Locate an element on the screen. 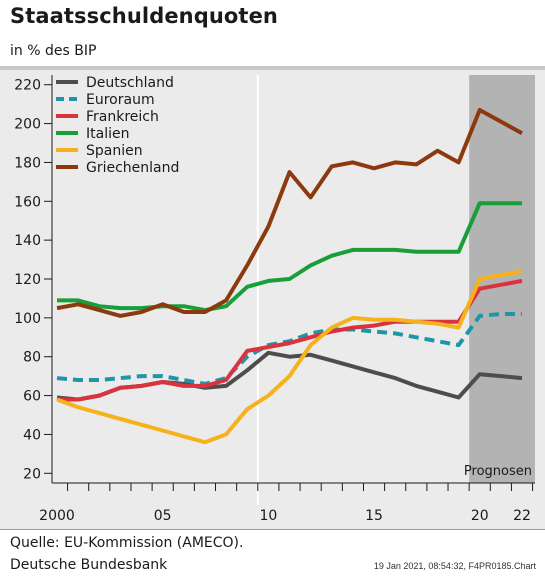 The width and height of the screenshot is (545, 579). chart-header: Staatsschuldenquoten in % des BIP is located at coordinates (272, 33).